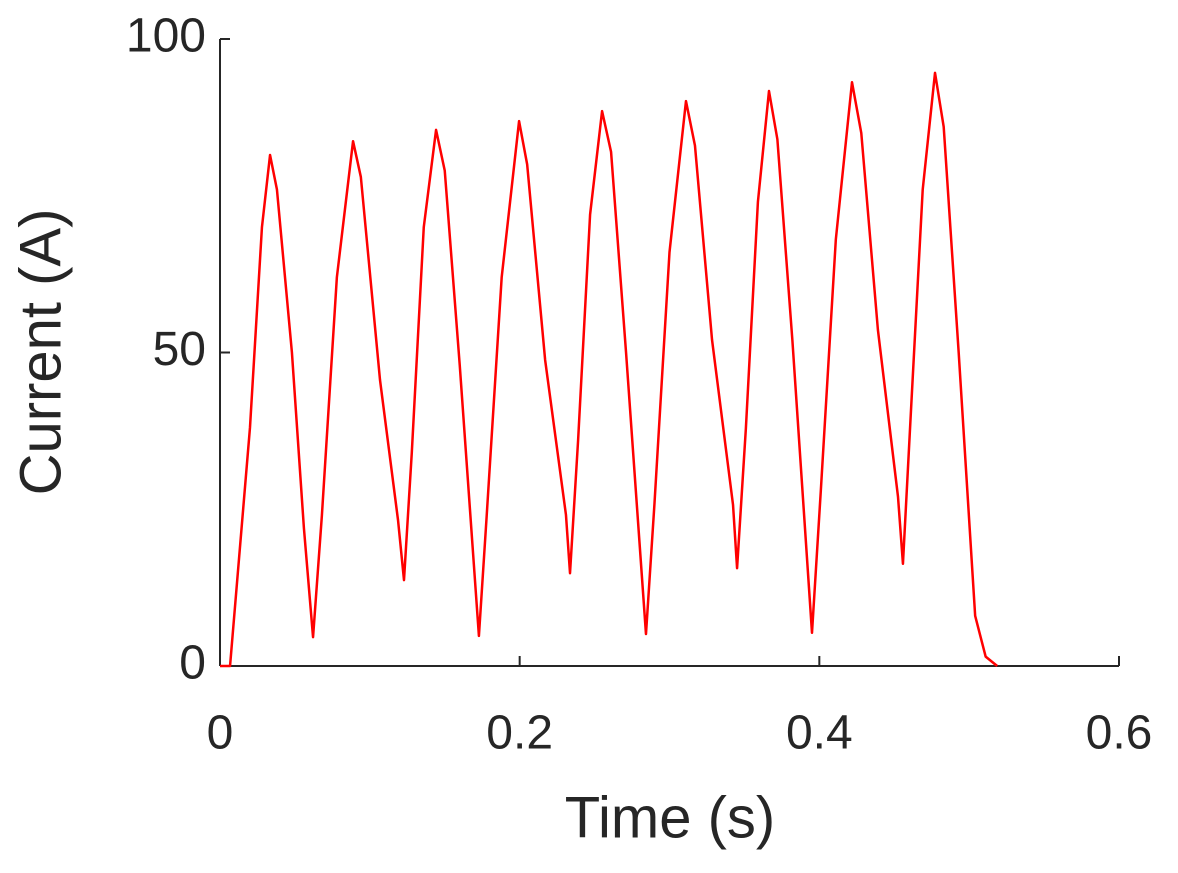 The height and width of the screenshot is (873, 1178). What do you see at coordinates (670, 817) in the screenshot?
I see `x-axis-label: Time (s)` at bounding box center [670, 817].